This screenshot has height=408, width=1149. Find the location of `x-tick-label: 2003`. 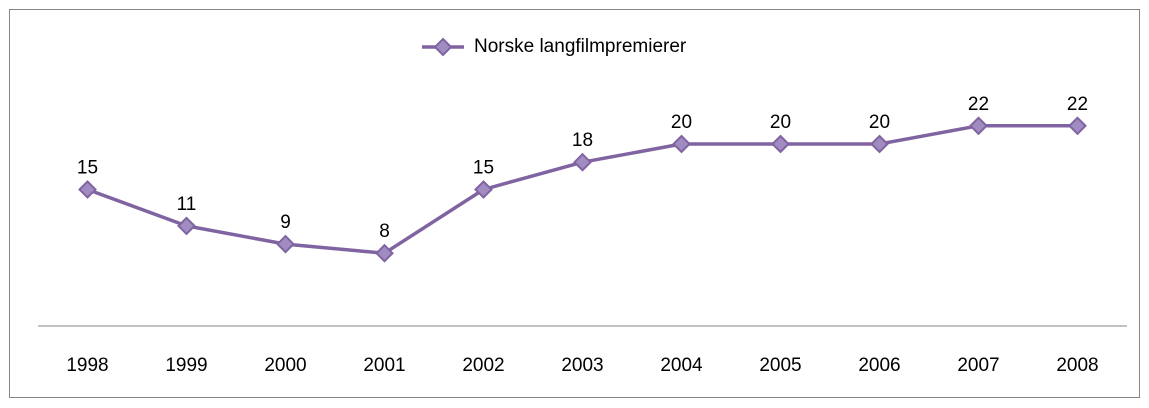

x-tick-label: 2003 is located at coordinates (582, 365).